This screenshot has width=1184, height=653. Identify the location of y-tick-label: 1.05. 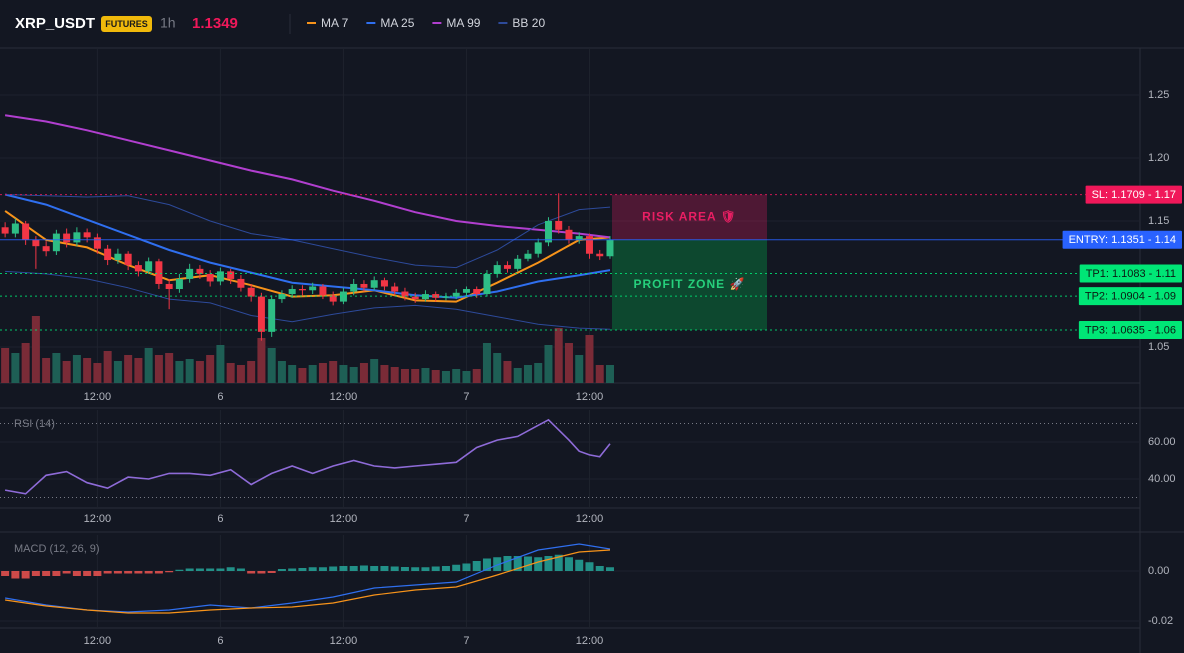
(1158, 347).